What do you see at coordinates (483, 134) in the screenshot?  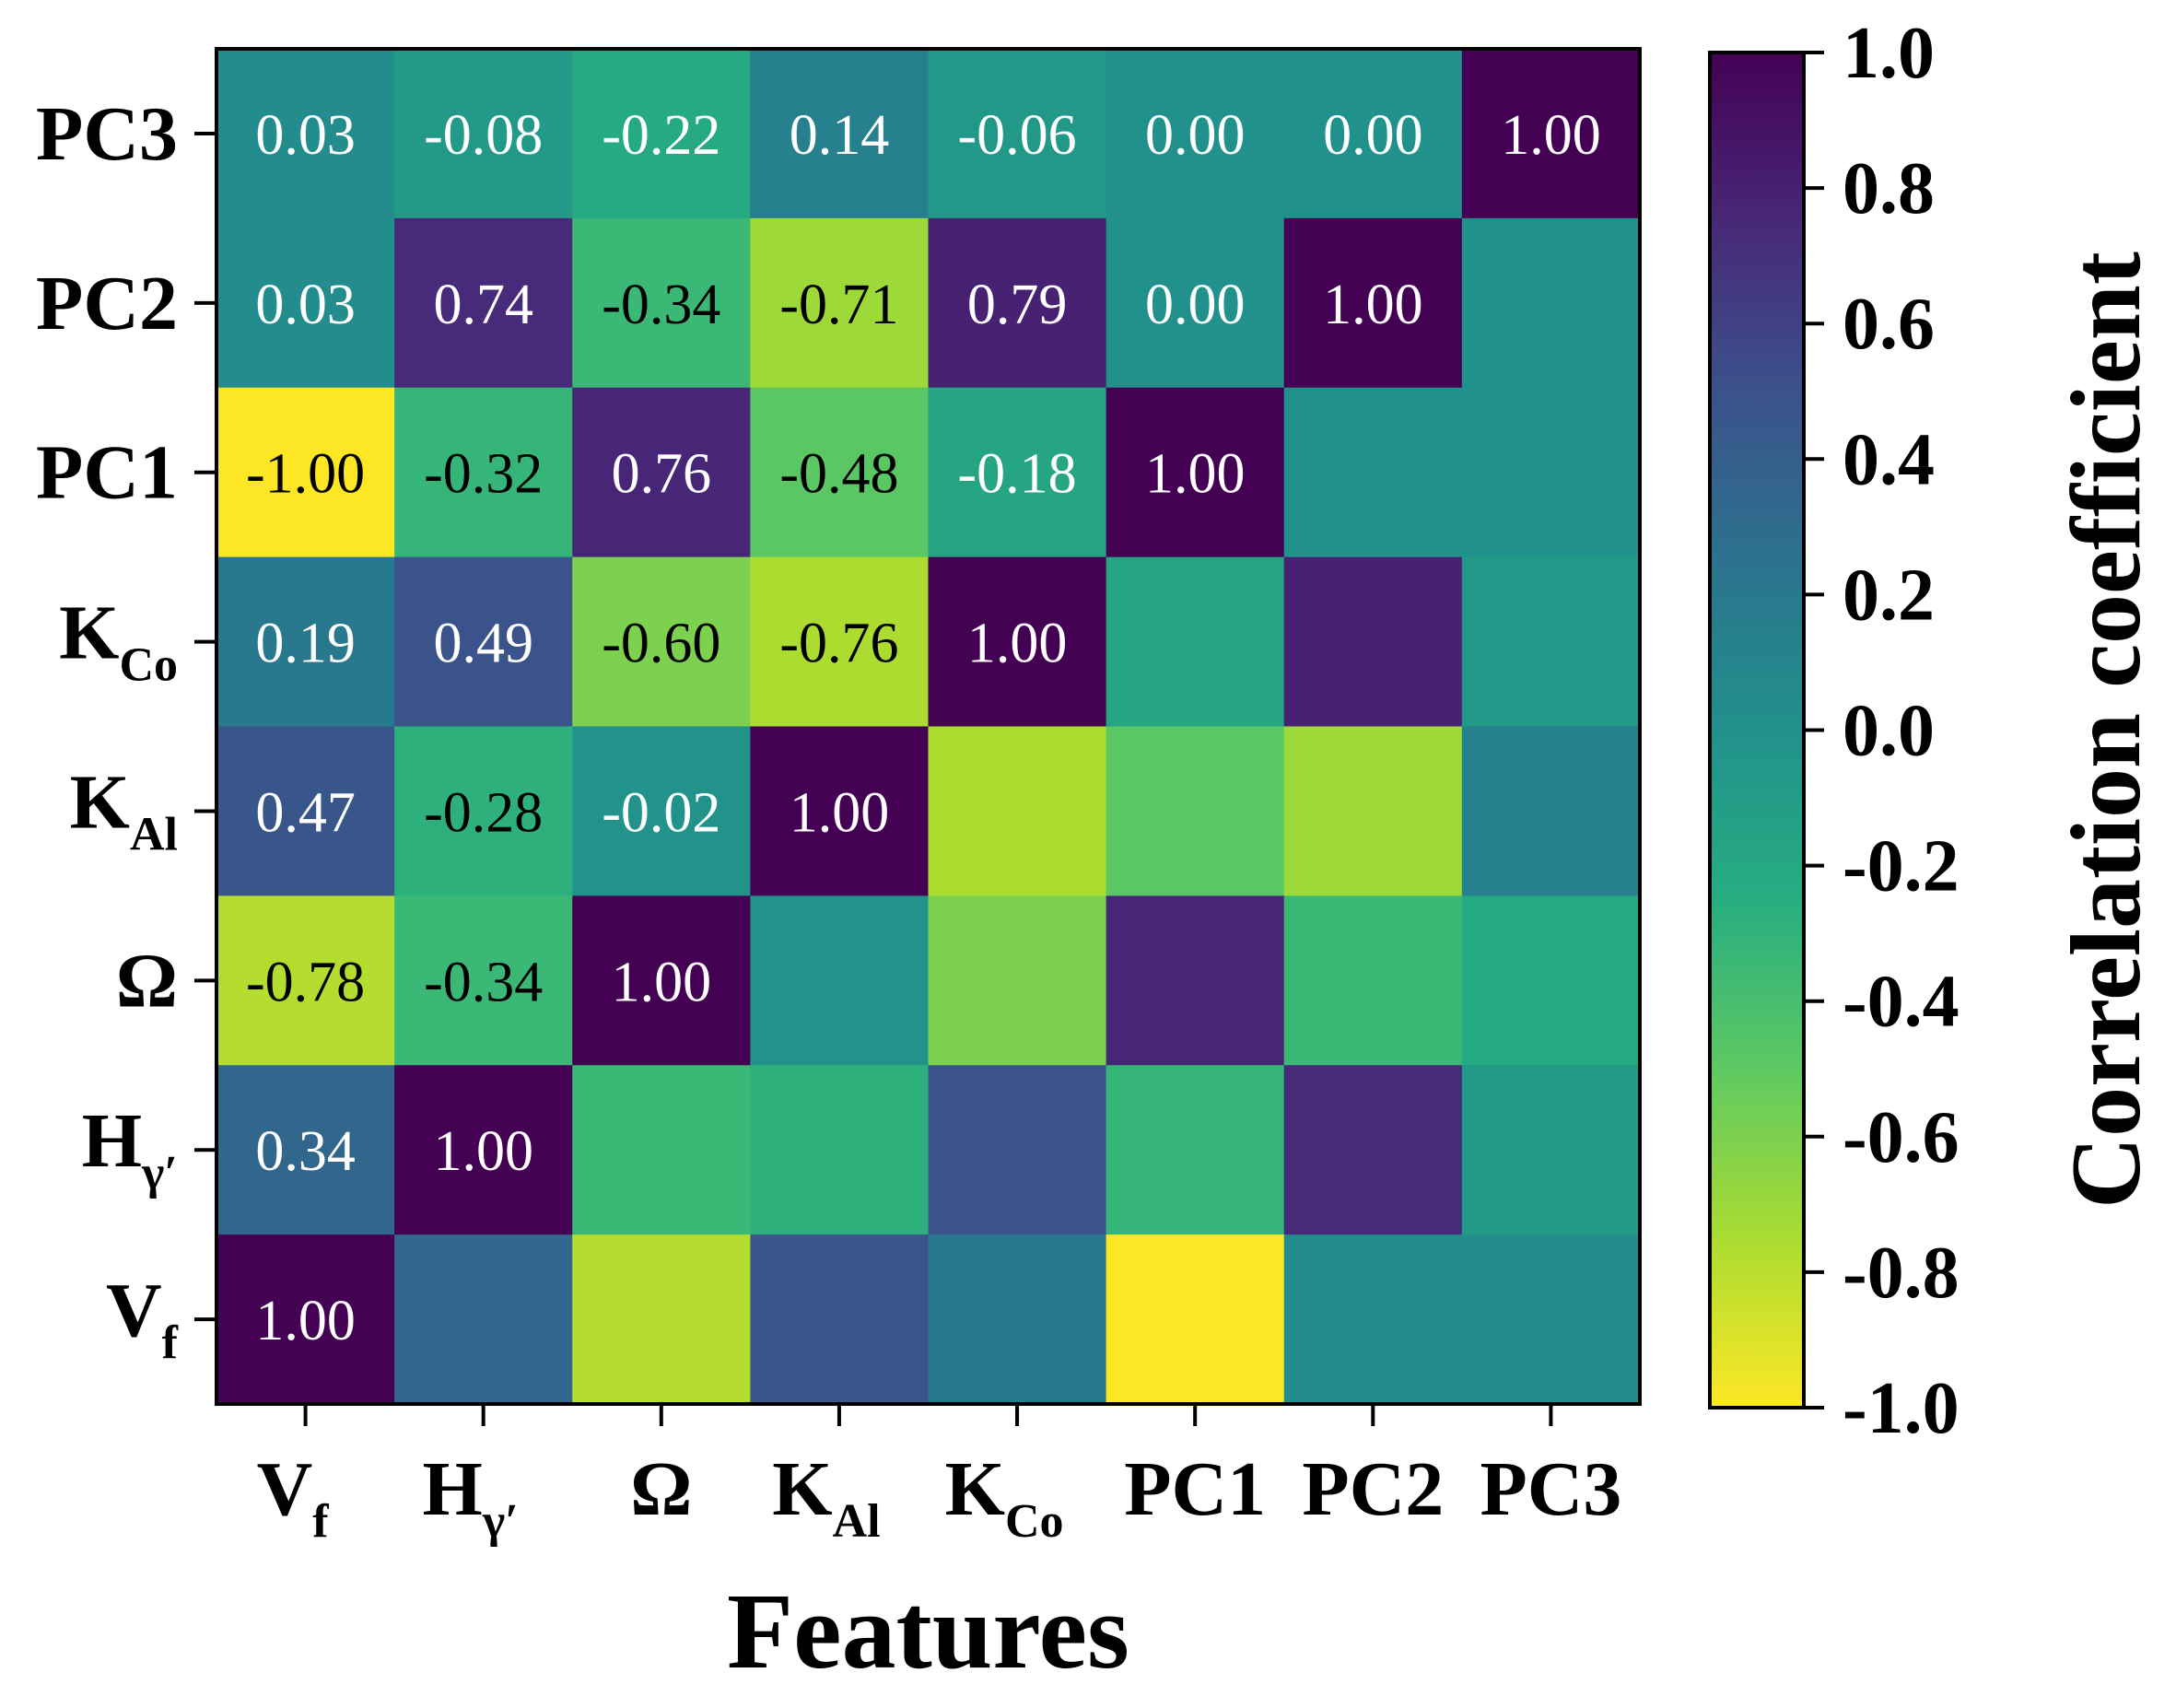 I see `cell-pc3-h-gamma-prime` at bounding box center [483, 134].